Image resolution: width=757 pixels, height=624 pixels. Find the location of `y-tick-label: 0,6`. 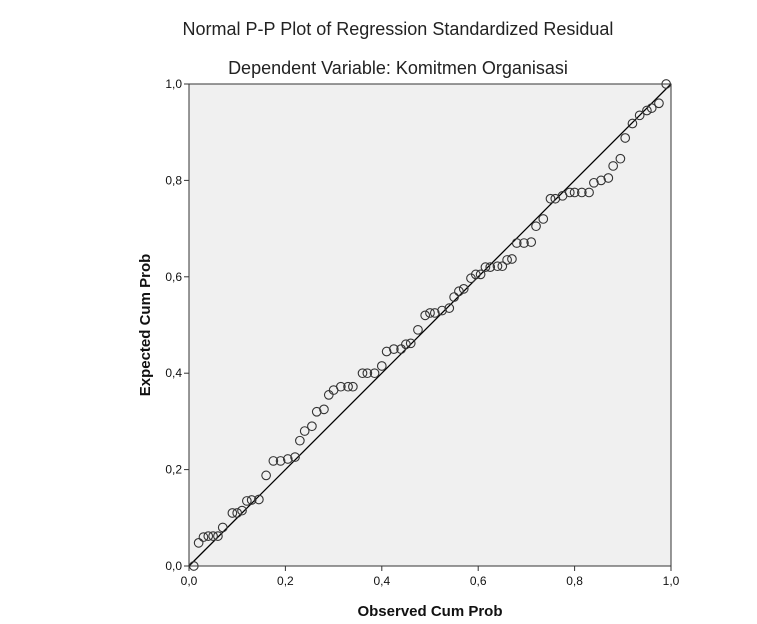

y-tick-label: 0,6 is located at coordinates (173, 277).